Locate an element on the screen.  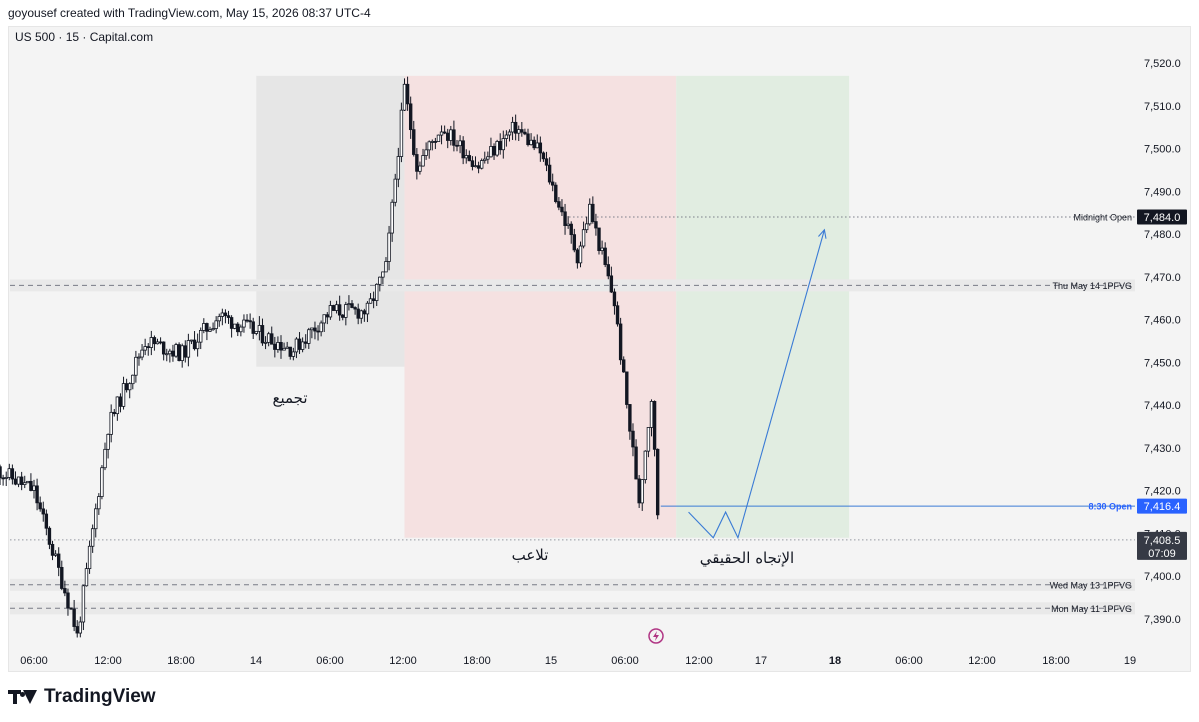
price-tag: 7,484.0 is located at coordinates (1162, 217).